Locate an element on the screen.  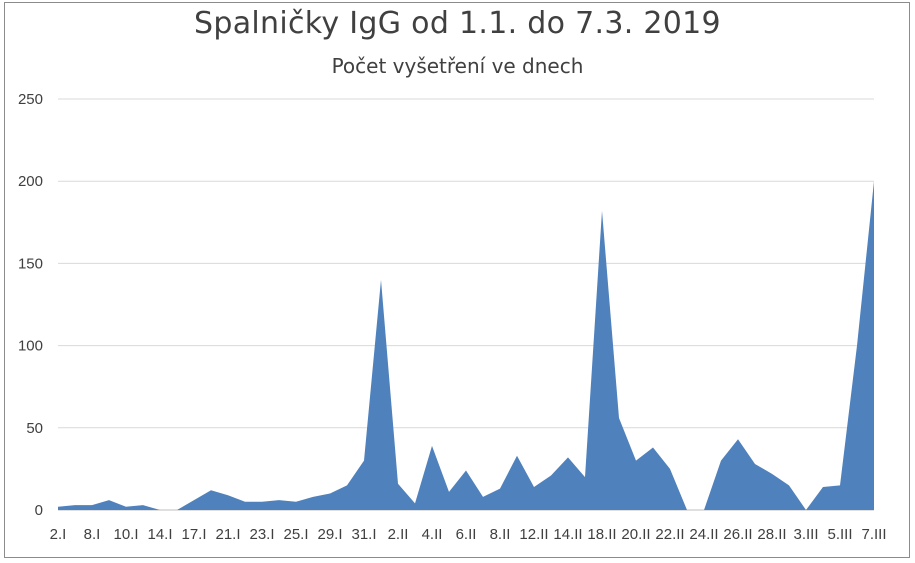
x-tick-label: 10.I is located at coordinates (125, 534).